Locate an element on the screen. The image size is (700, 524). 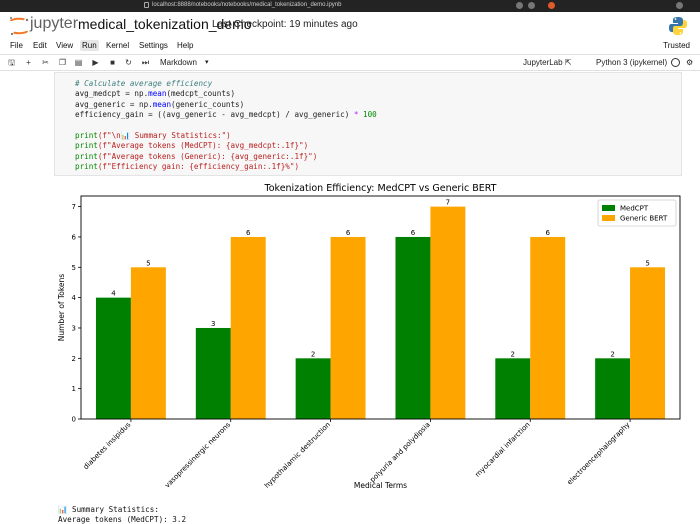
y-tick-label: 7 is located at coordinates (74, 207).